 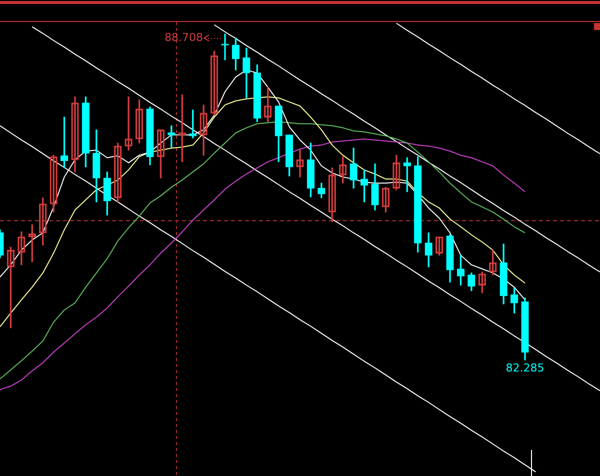 What do you see at coordinates (183, 37) in the screenshot?
I see `annotation: 88.708` at bounding box center [183, 37].